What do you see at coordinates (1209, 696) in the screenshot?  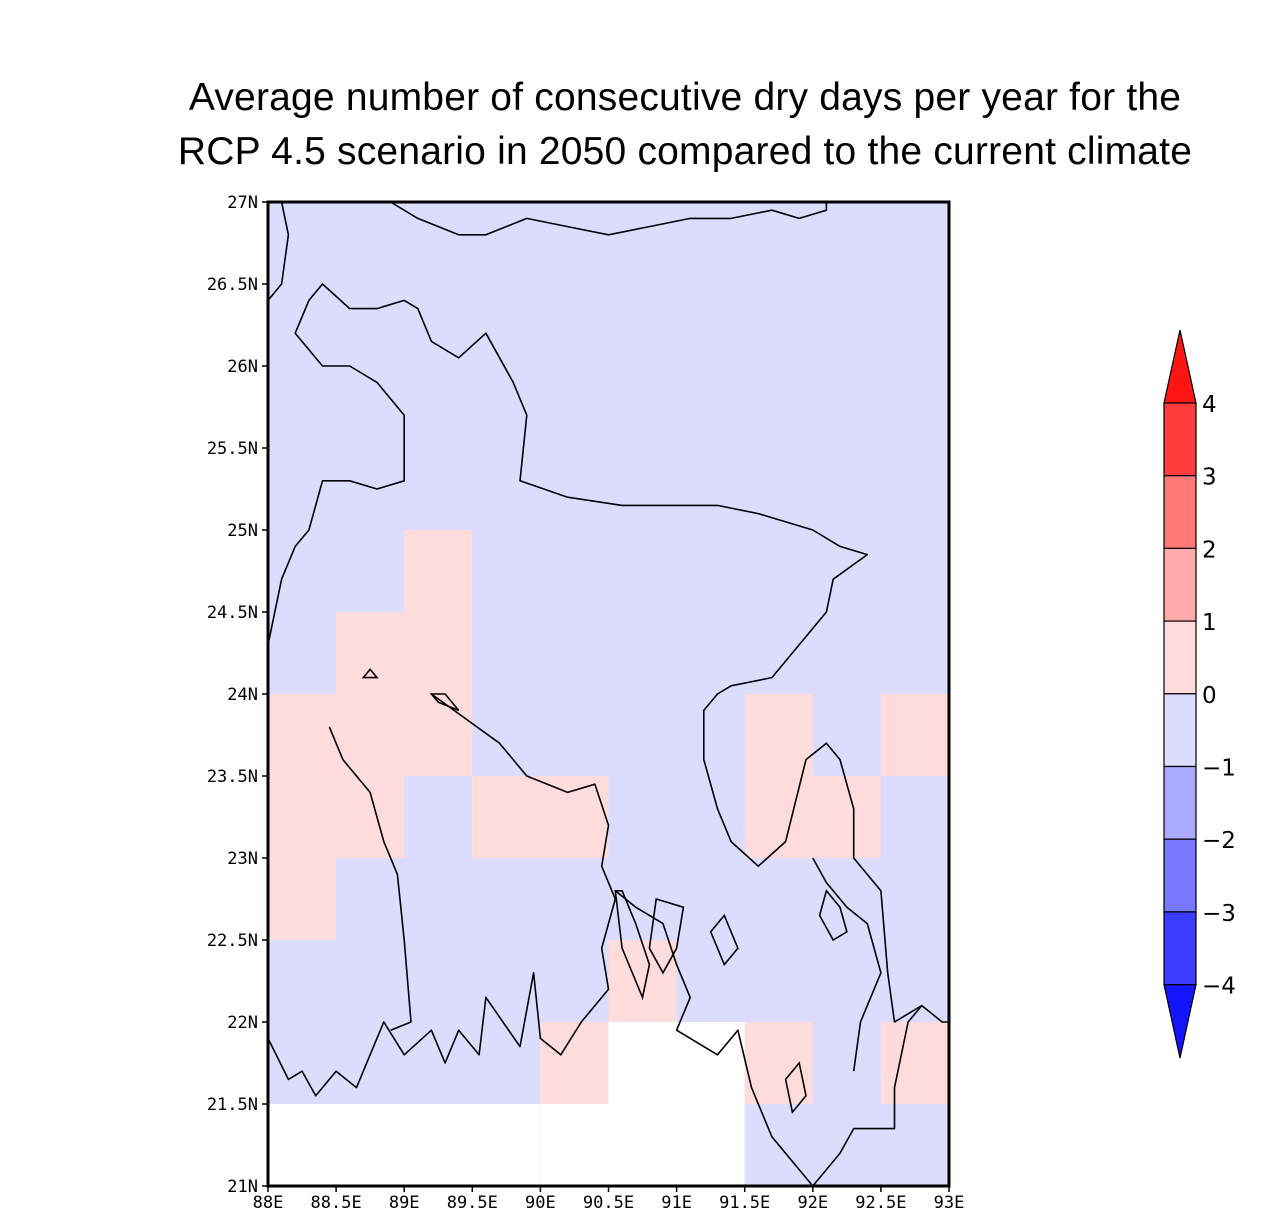 I see `colorbar-label: 0` at bounding box center [1209, 696].